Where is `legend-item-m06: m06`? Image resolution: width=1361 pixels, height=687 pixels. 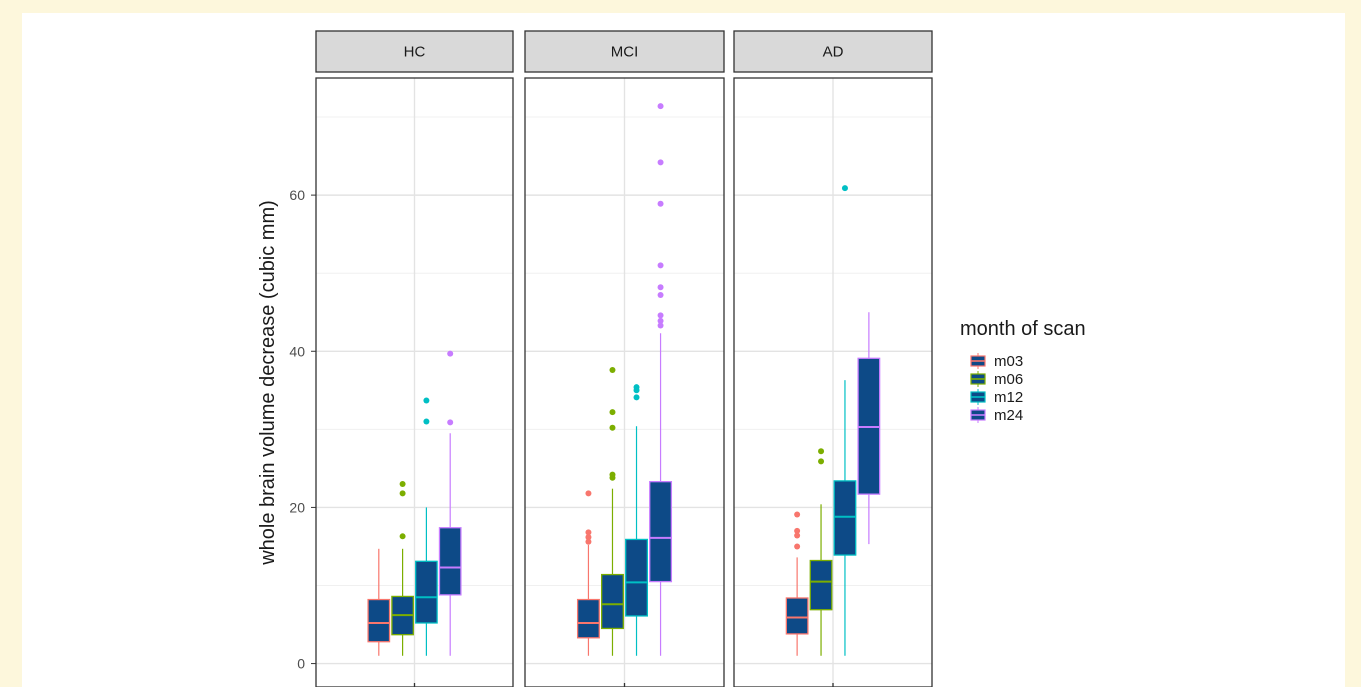
legend-item-m06: m06 is located at coordinates (996, 379).